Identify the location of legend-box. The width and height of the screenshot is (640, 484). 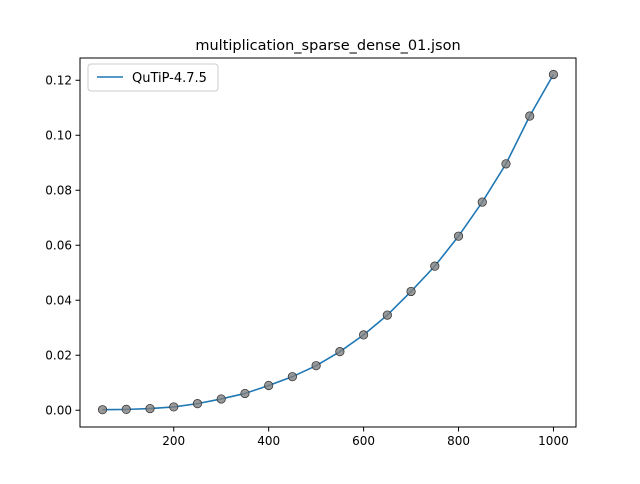
(153, 77).